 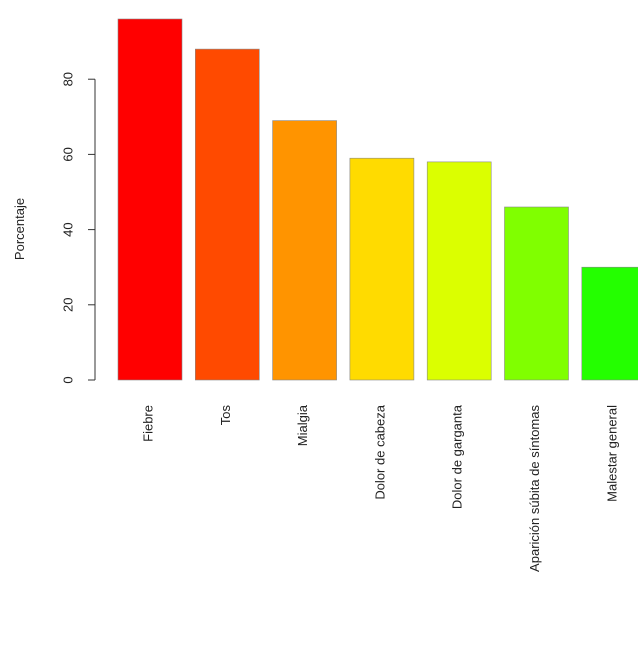 What do you see at coordinates (68, 229) in the screenshot?
I see `y-tick-label: 40` at bounding box center [68, 229].